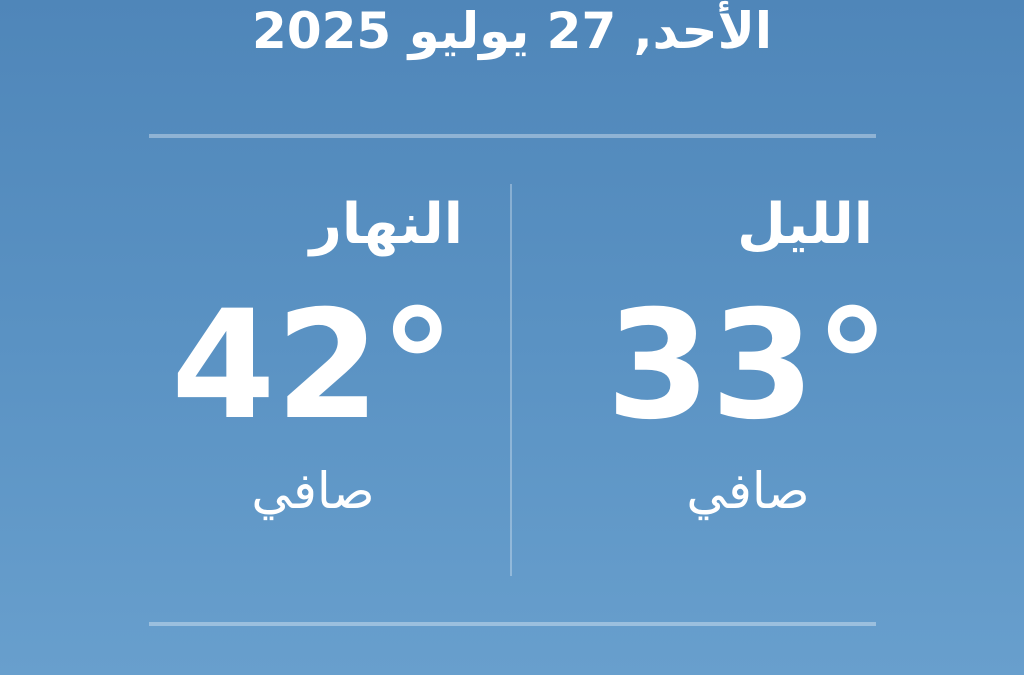  I want to click on night-temperature: 33°, so click(748, 366).